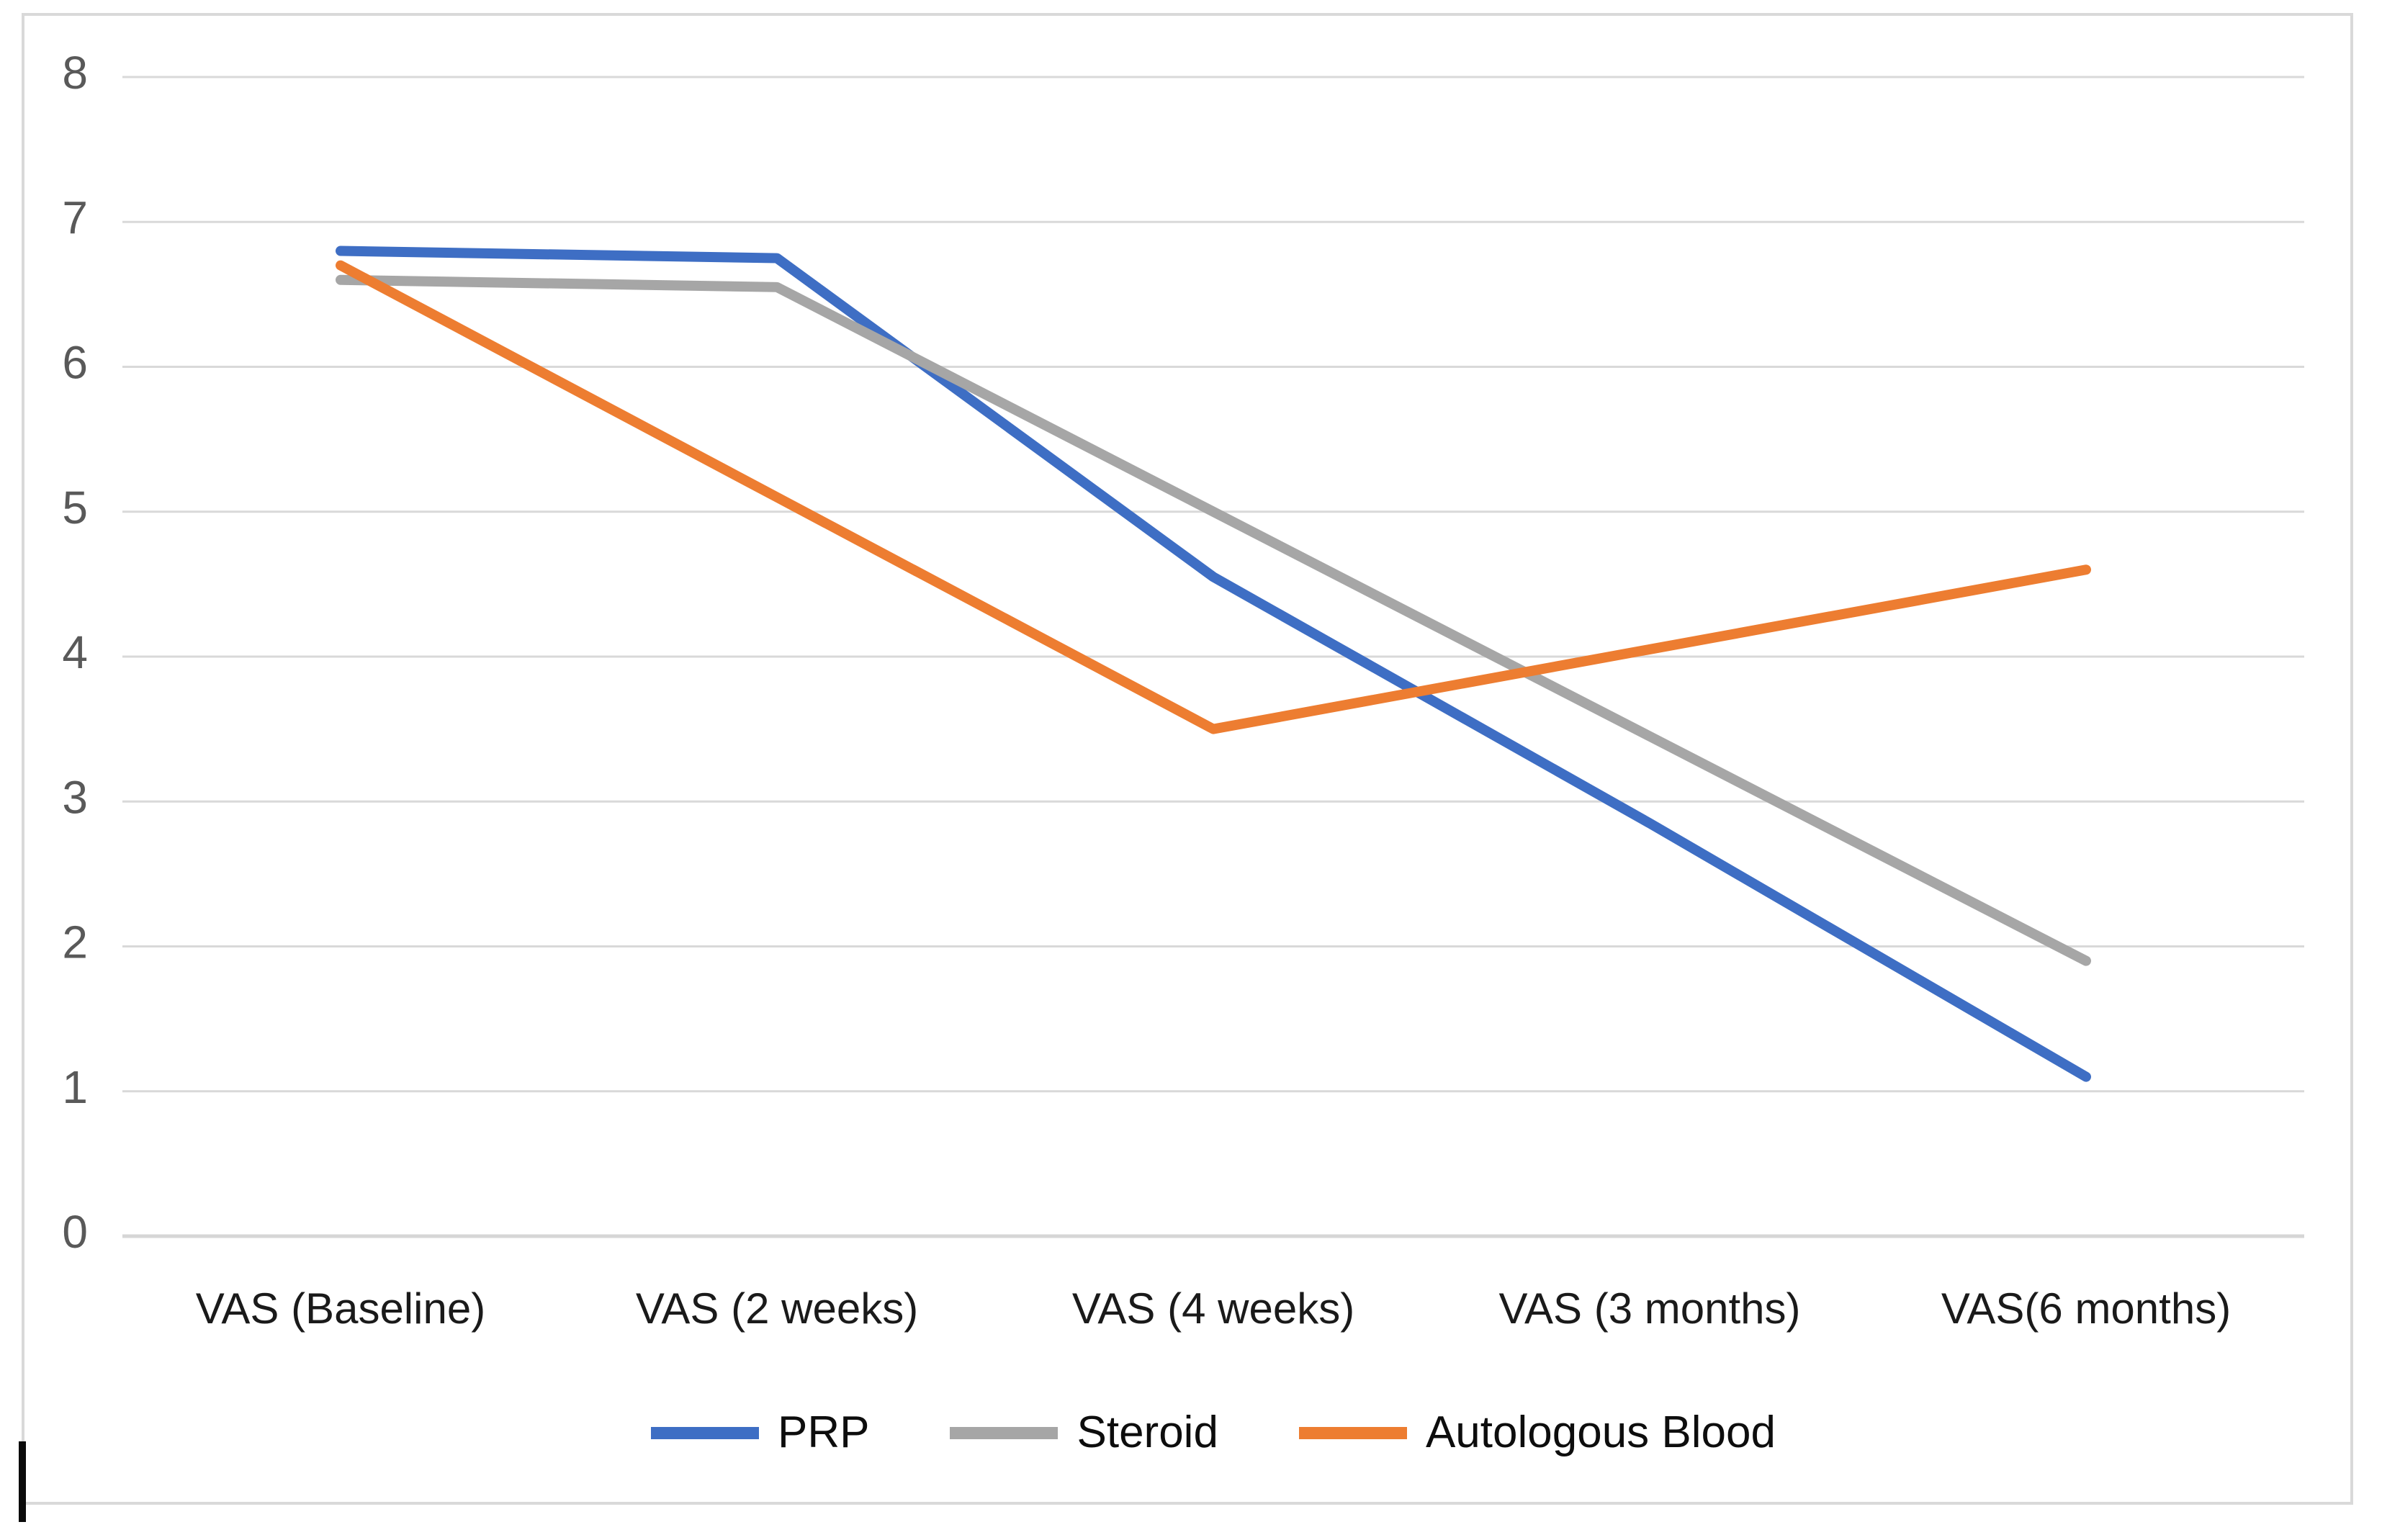 The image size is (2382, 1540). What do you see at coordinates (824, 1432) in the screenshot?
I see `legend-label: PRP` at bounding box center [824, 1432].